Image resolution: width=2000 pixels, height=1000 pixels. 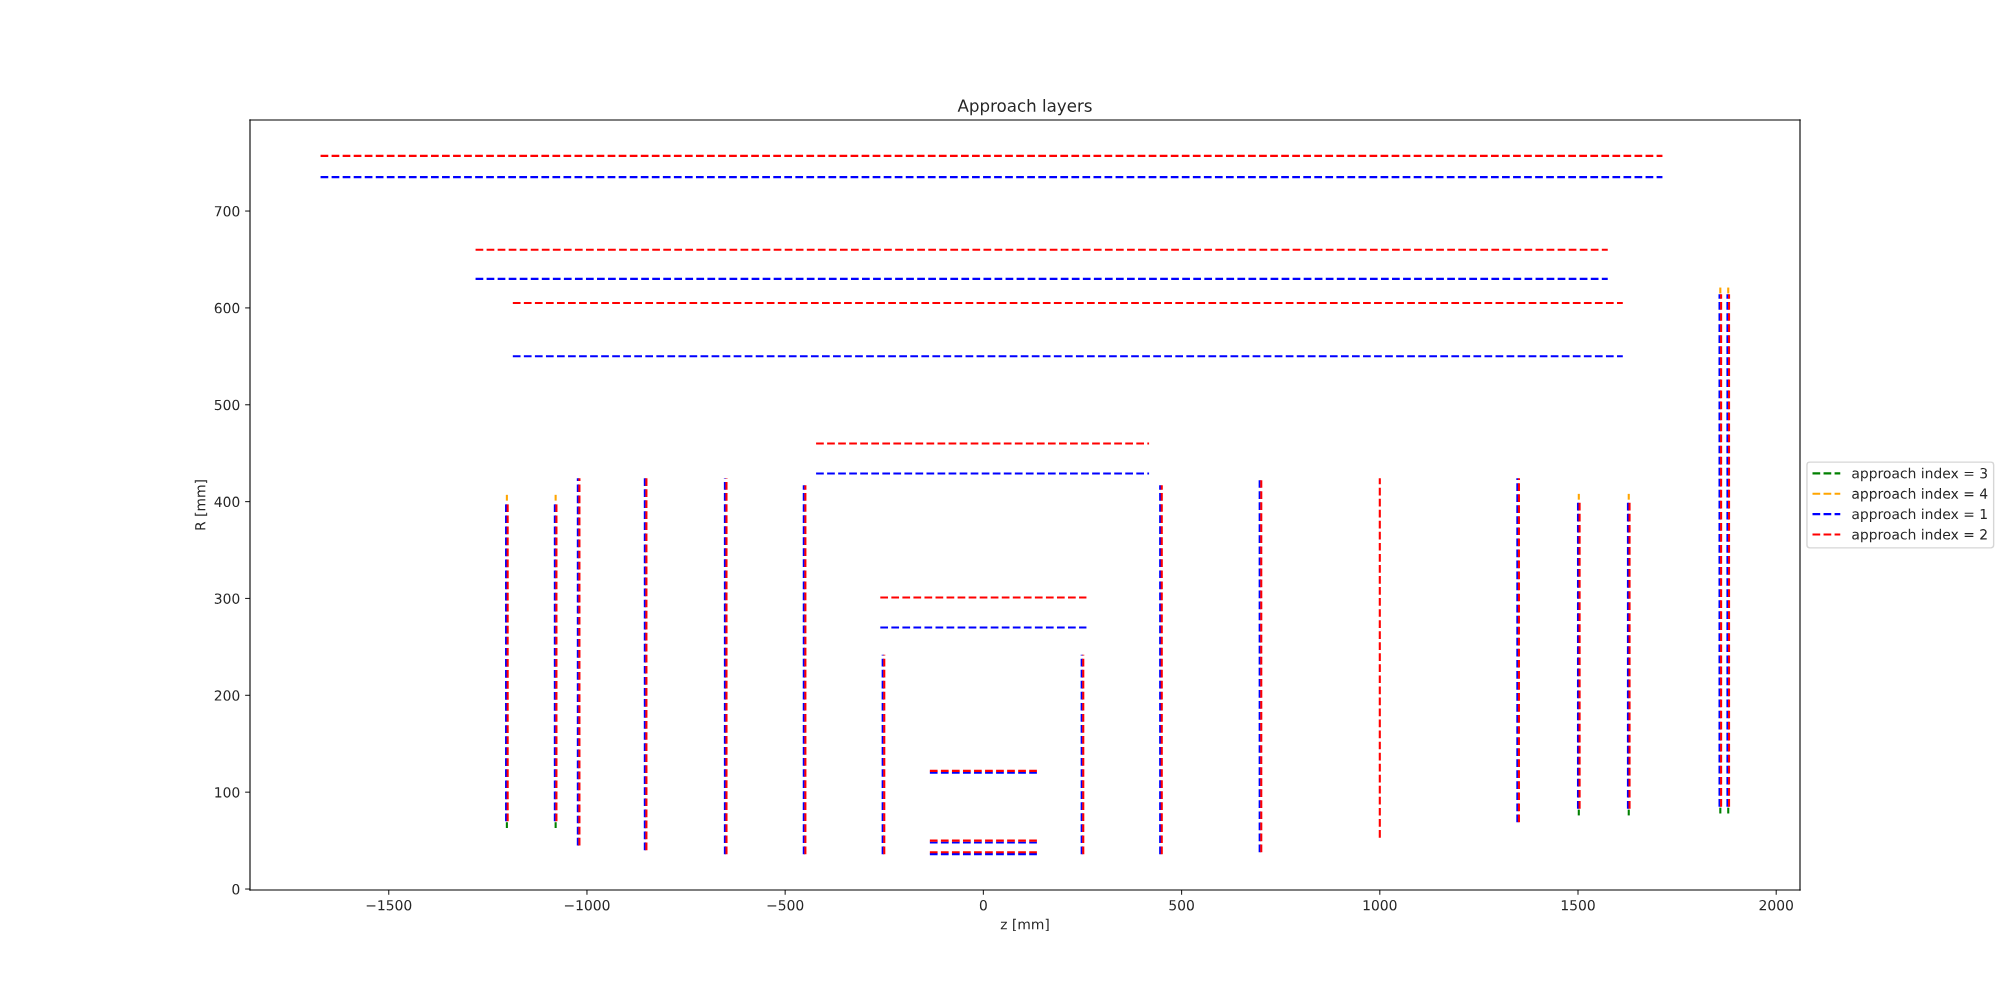 I want to click on y-axis-title: R [mm], so click(x=201, y=505).